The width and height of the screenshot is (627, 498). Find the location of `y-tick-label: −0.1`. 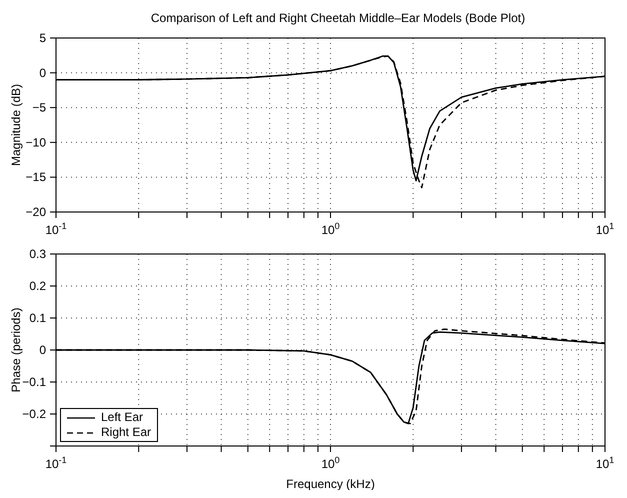

y-tick-label: −0.1 is located at coordinates (34, 382).